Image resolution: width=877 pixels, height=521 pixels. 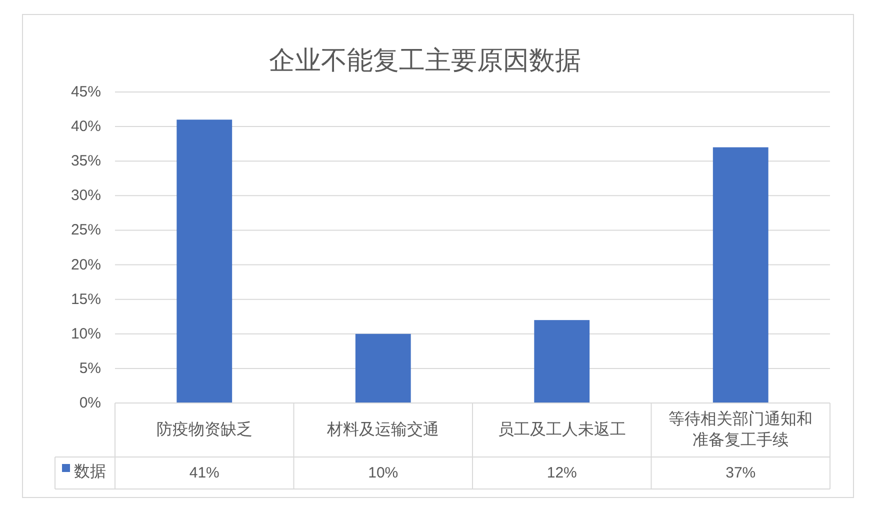 What do you see at coordinates (383, 473) in the screenshot?
I see `data-label: 10%` at bounding box center [383, 473].